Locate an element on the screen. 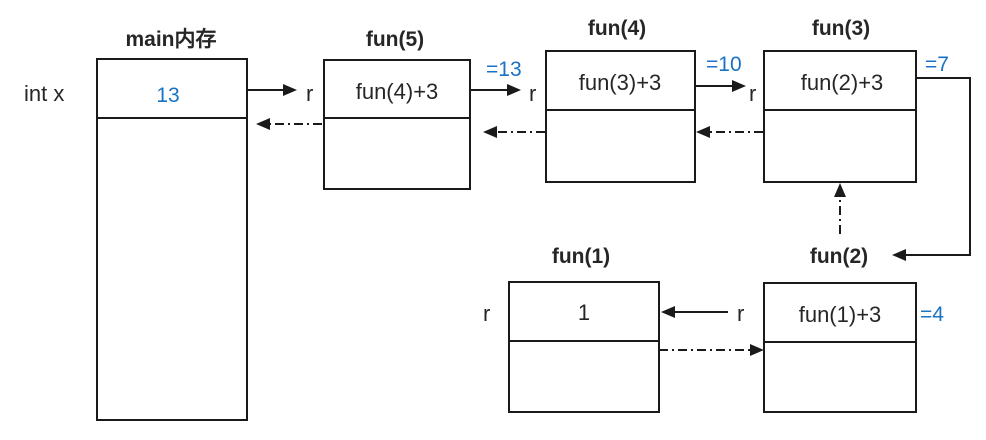 The width and height of the screenshot is (986, 440). return-arrow-fun5-to-main is located at coordinates (289, 124).